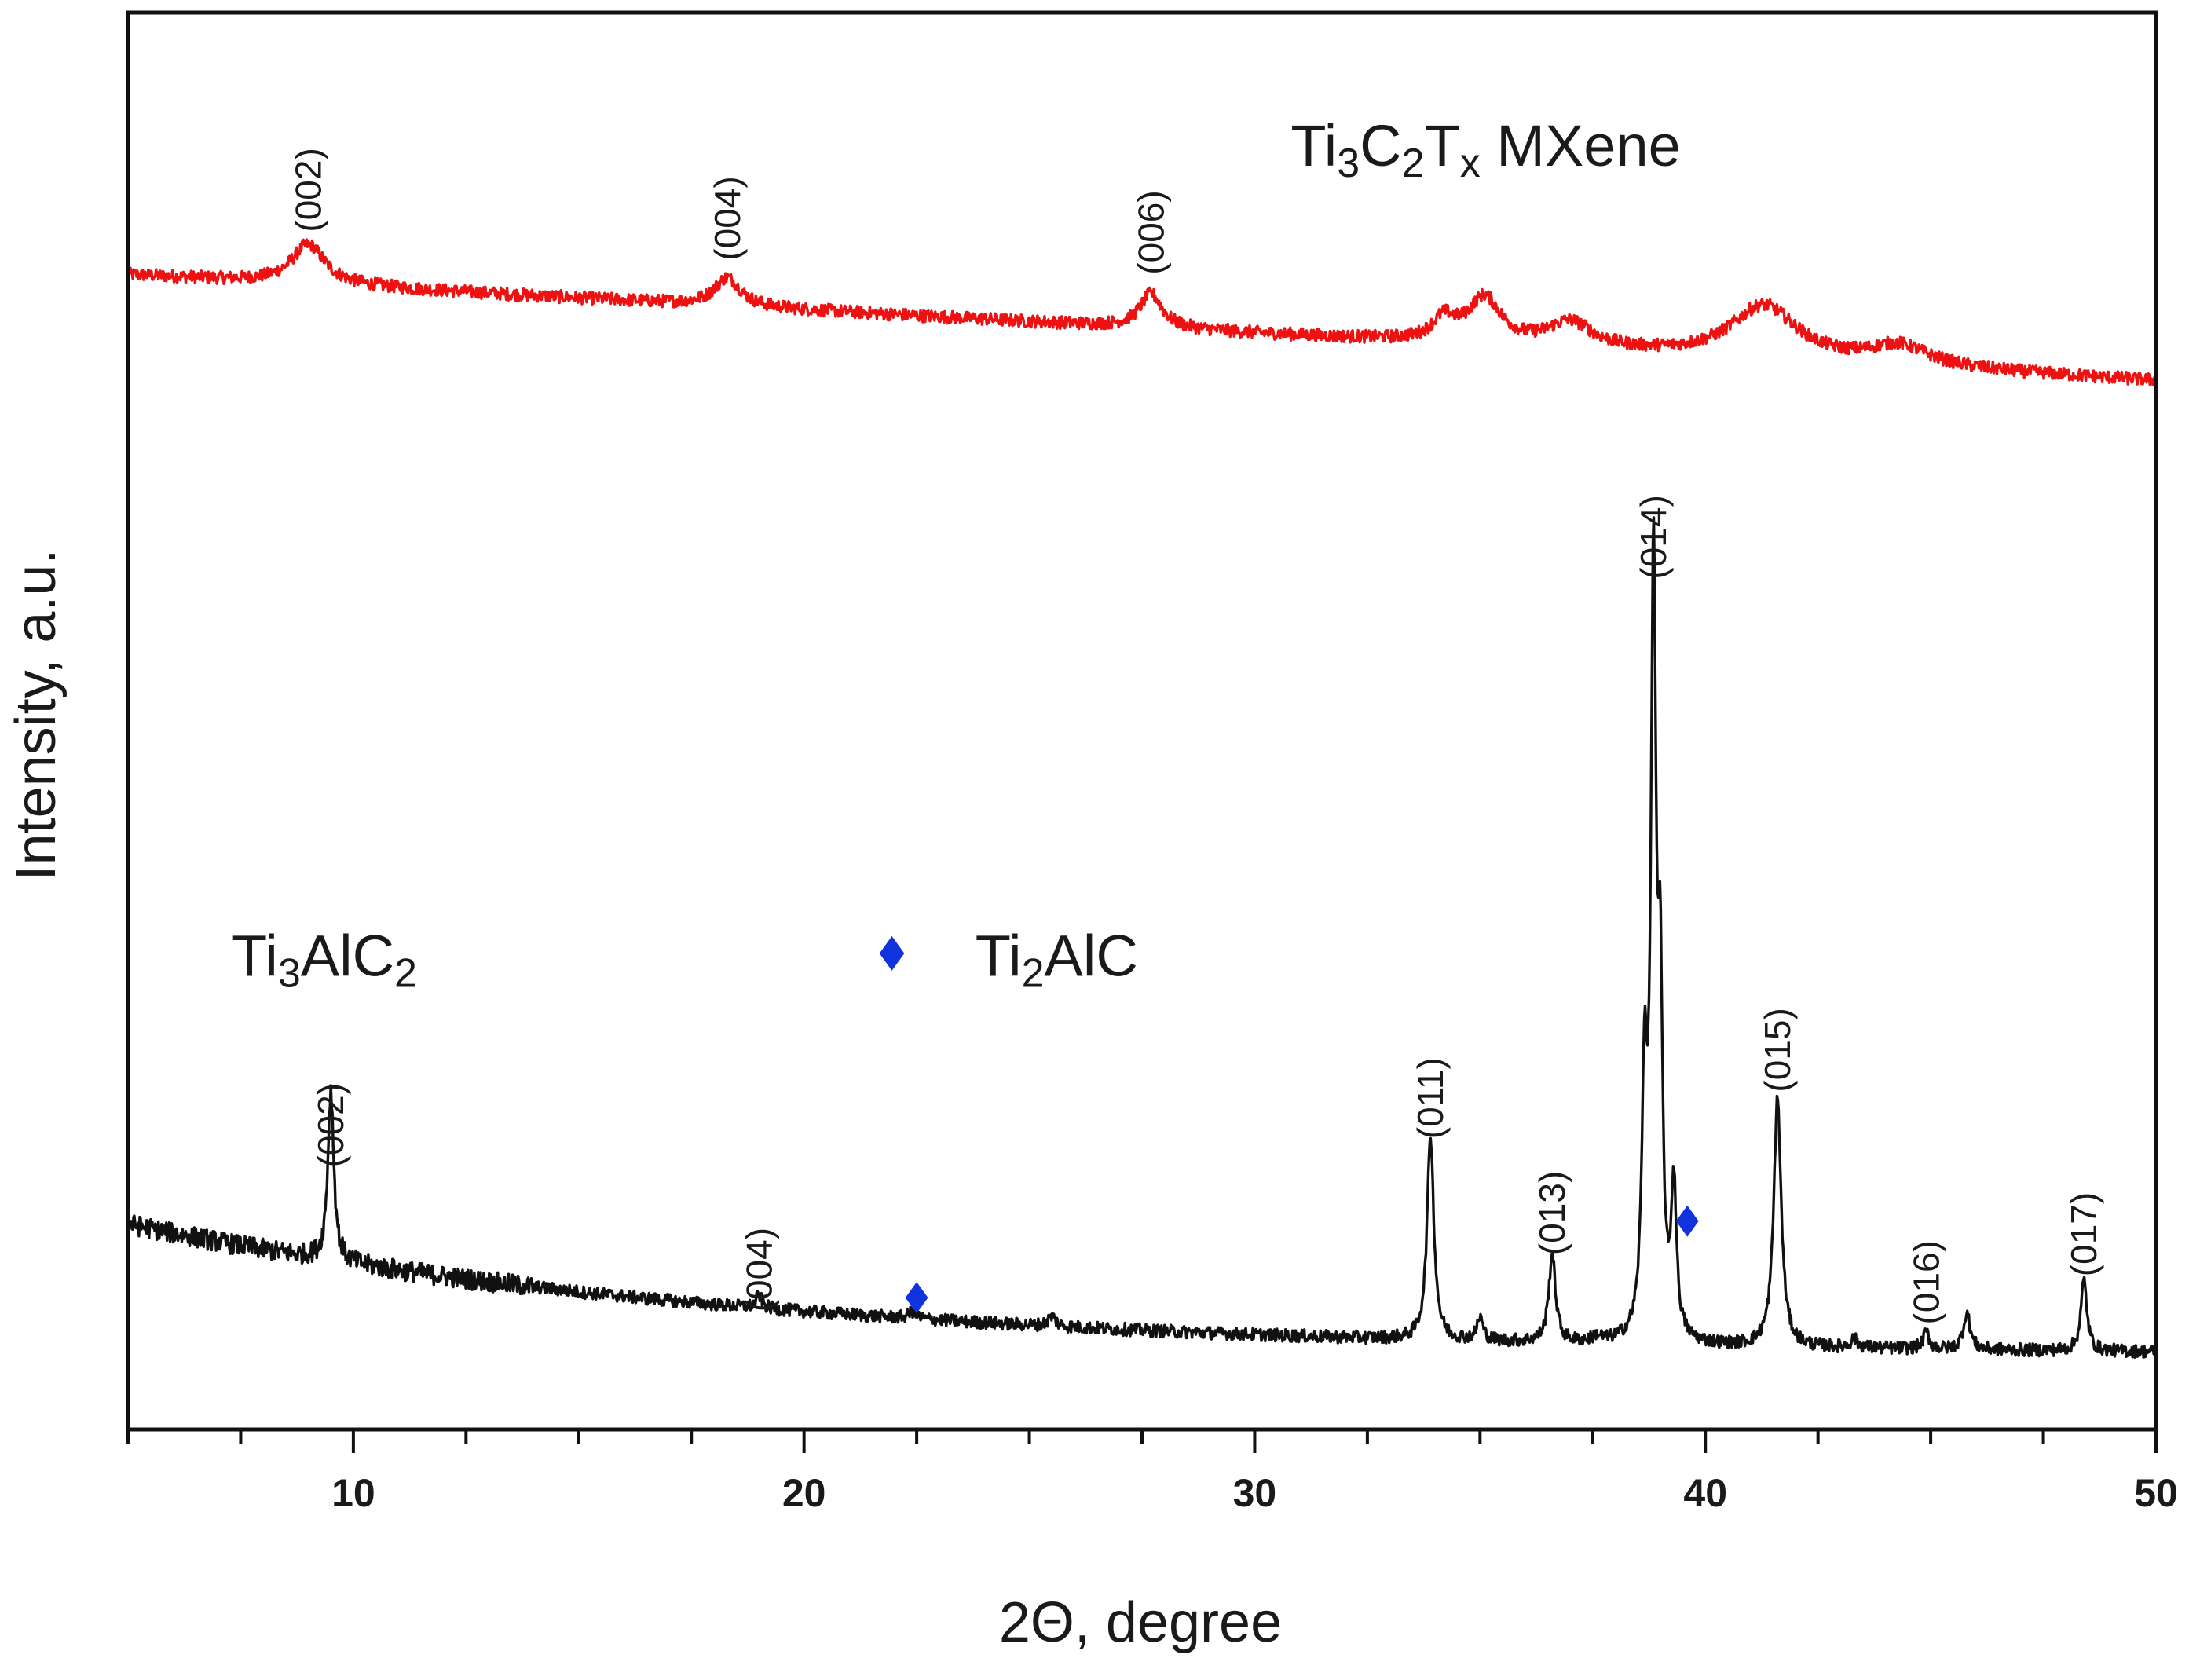 This screenshot has width=2200, height=1680. What do you see at coordinates (406, 974) in the screenshot?
I see `ti3alc2-series-label-part-3: 2` at bounding box center [406, 974].